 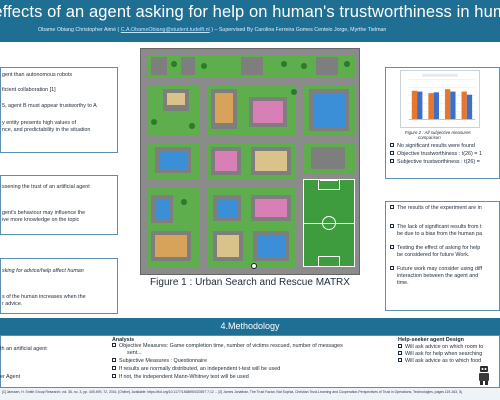 I want to click on methodology-heading: 4.Methodology, so click(x=250, y=326).